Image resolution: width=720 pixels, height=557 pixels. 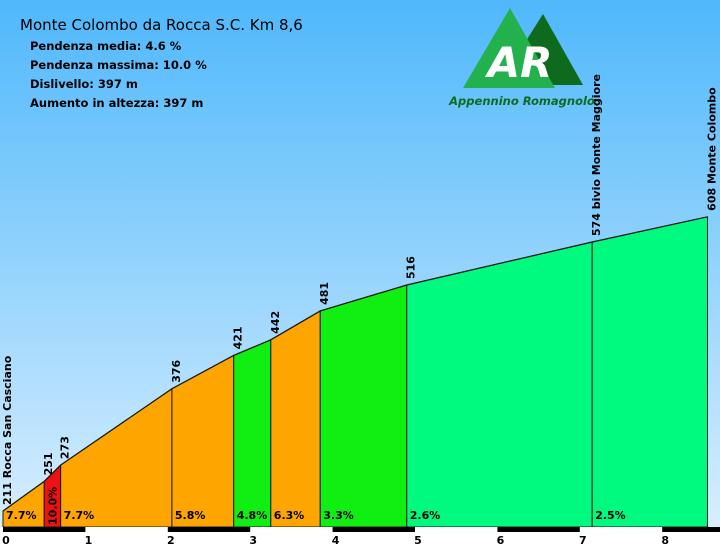 I want to click on point-label: 442, so click(x=275, y=322).